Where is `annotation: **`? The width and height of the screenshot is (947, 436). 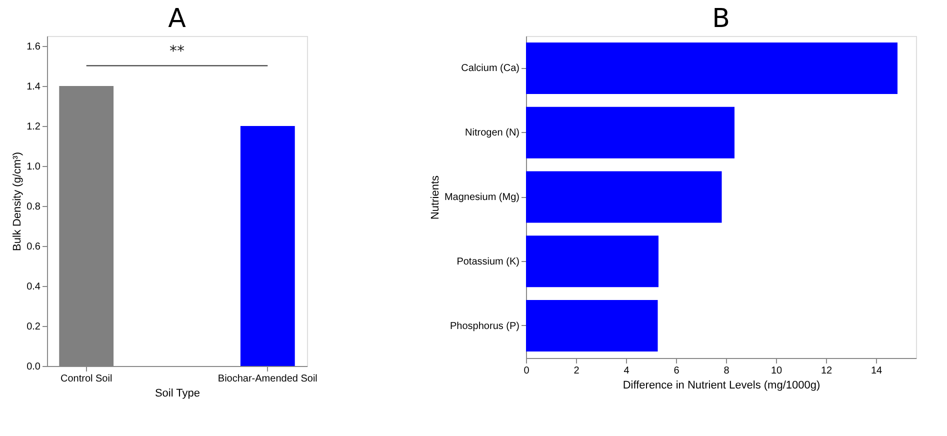
annotation: ** is located at coordinates (177, 51).